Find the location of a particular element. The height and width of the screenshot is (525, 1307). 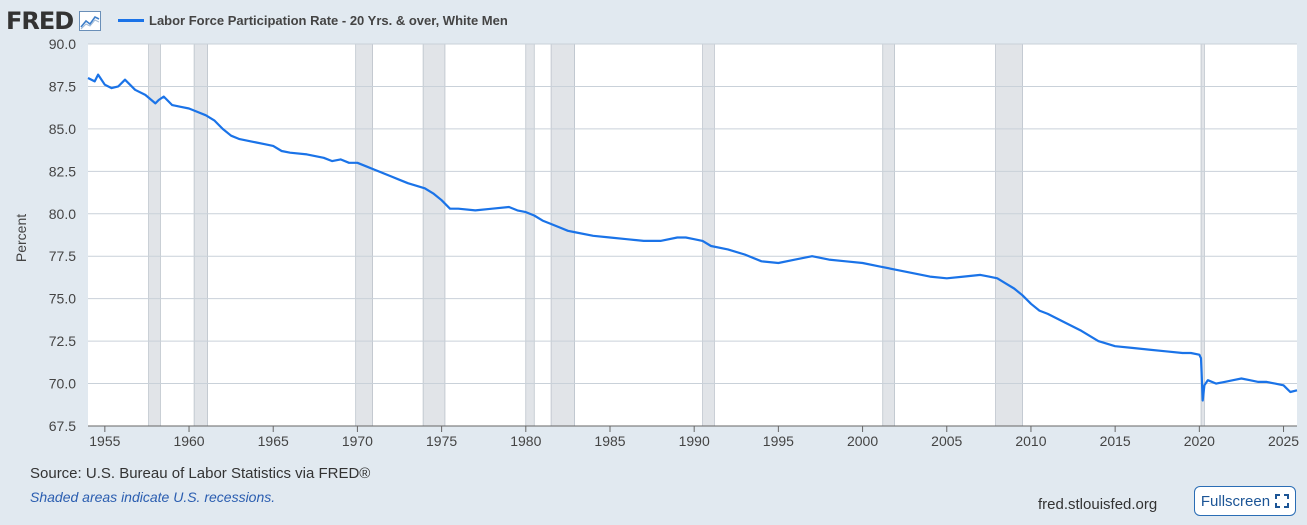

y-tick-label: 82.5 is located at coordinates (62, 171).